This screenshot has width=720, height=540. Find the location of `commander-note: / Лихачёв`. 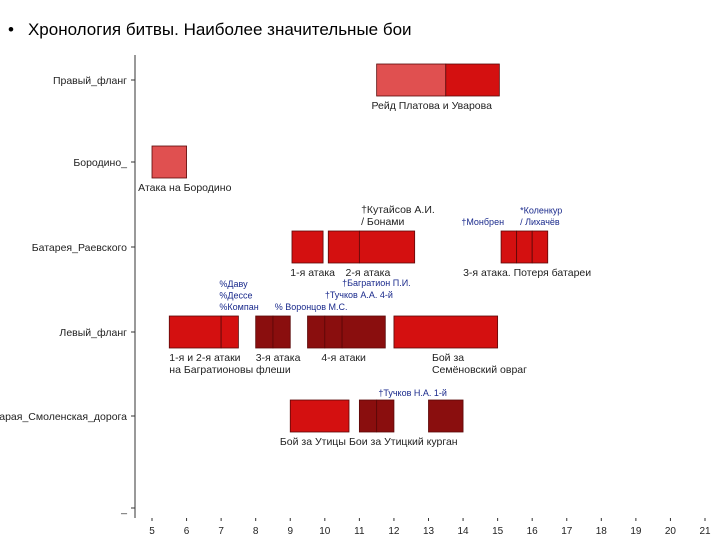

commander-note: / Лихачёв is located at coordinates (540, 222).